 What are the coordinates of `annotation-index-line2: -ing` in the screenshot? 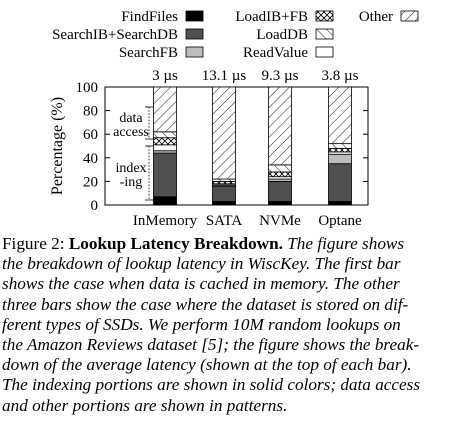 It's located at (131, 182).